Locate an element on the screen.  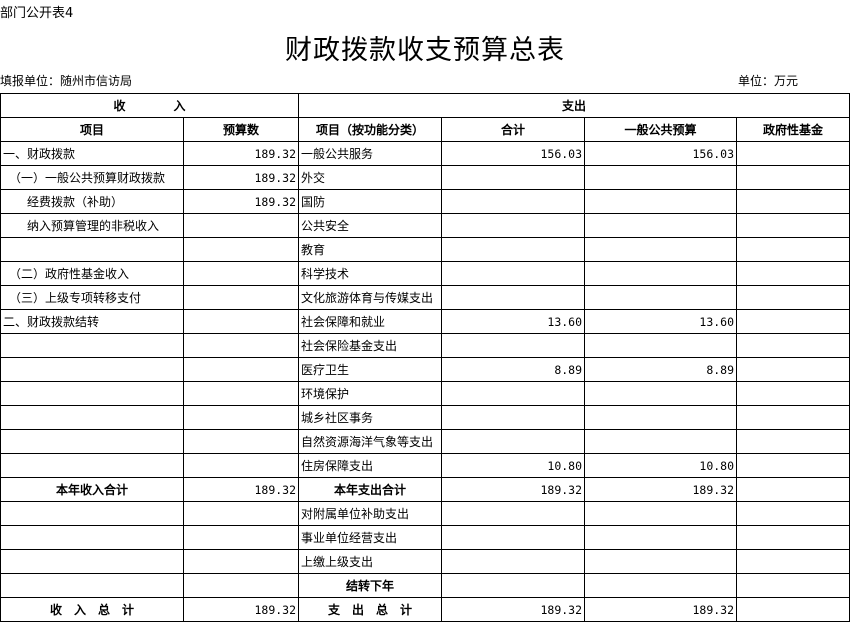
col-total: 合计 is located at coordinates (513, 129).